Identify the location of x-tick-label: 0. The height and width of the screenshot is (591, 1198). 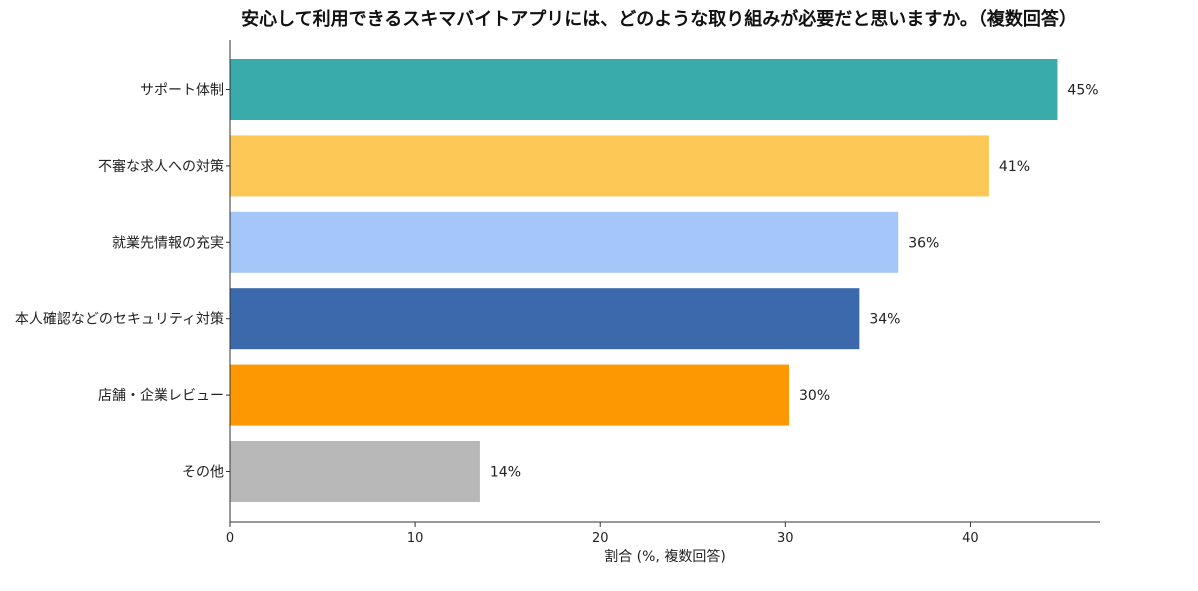
(230, 538).